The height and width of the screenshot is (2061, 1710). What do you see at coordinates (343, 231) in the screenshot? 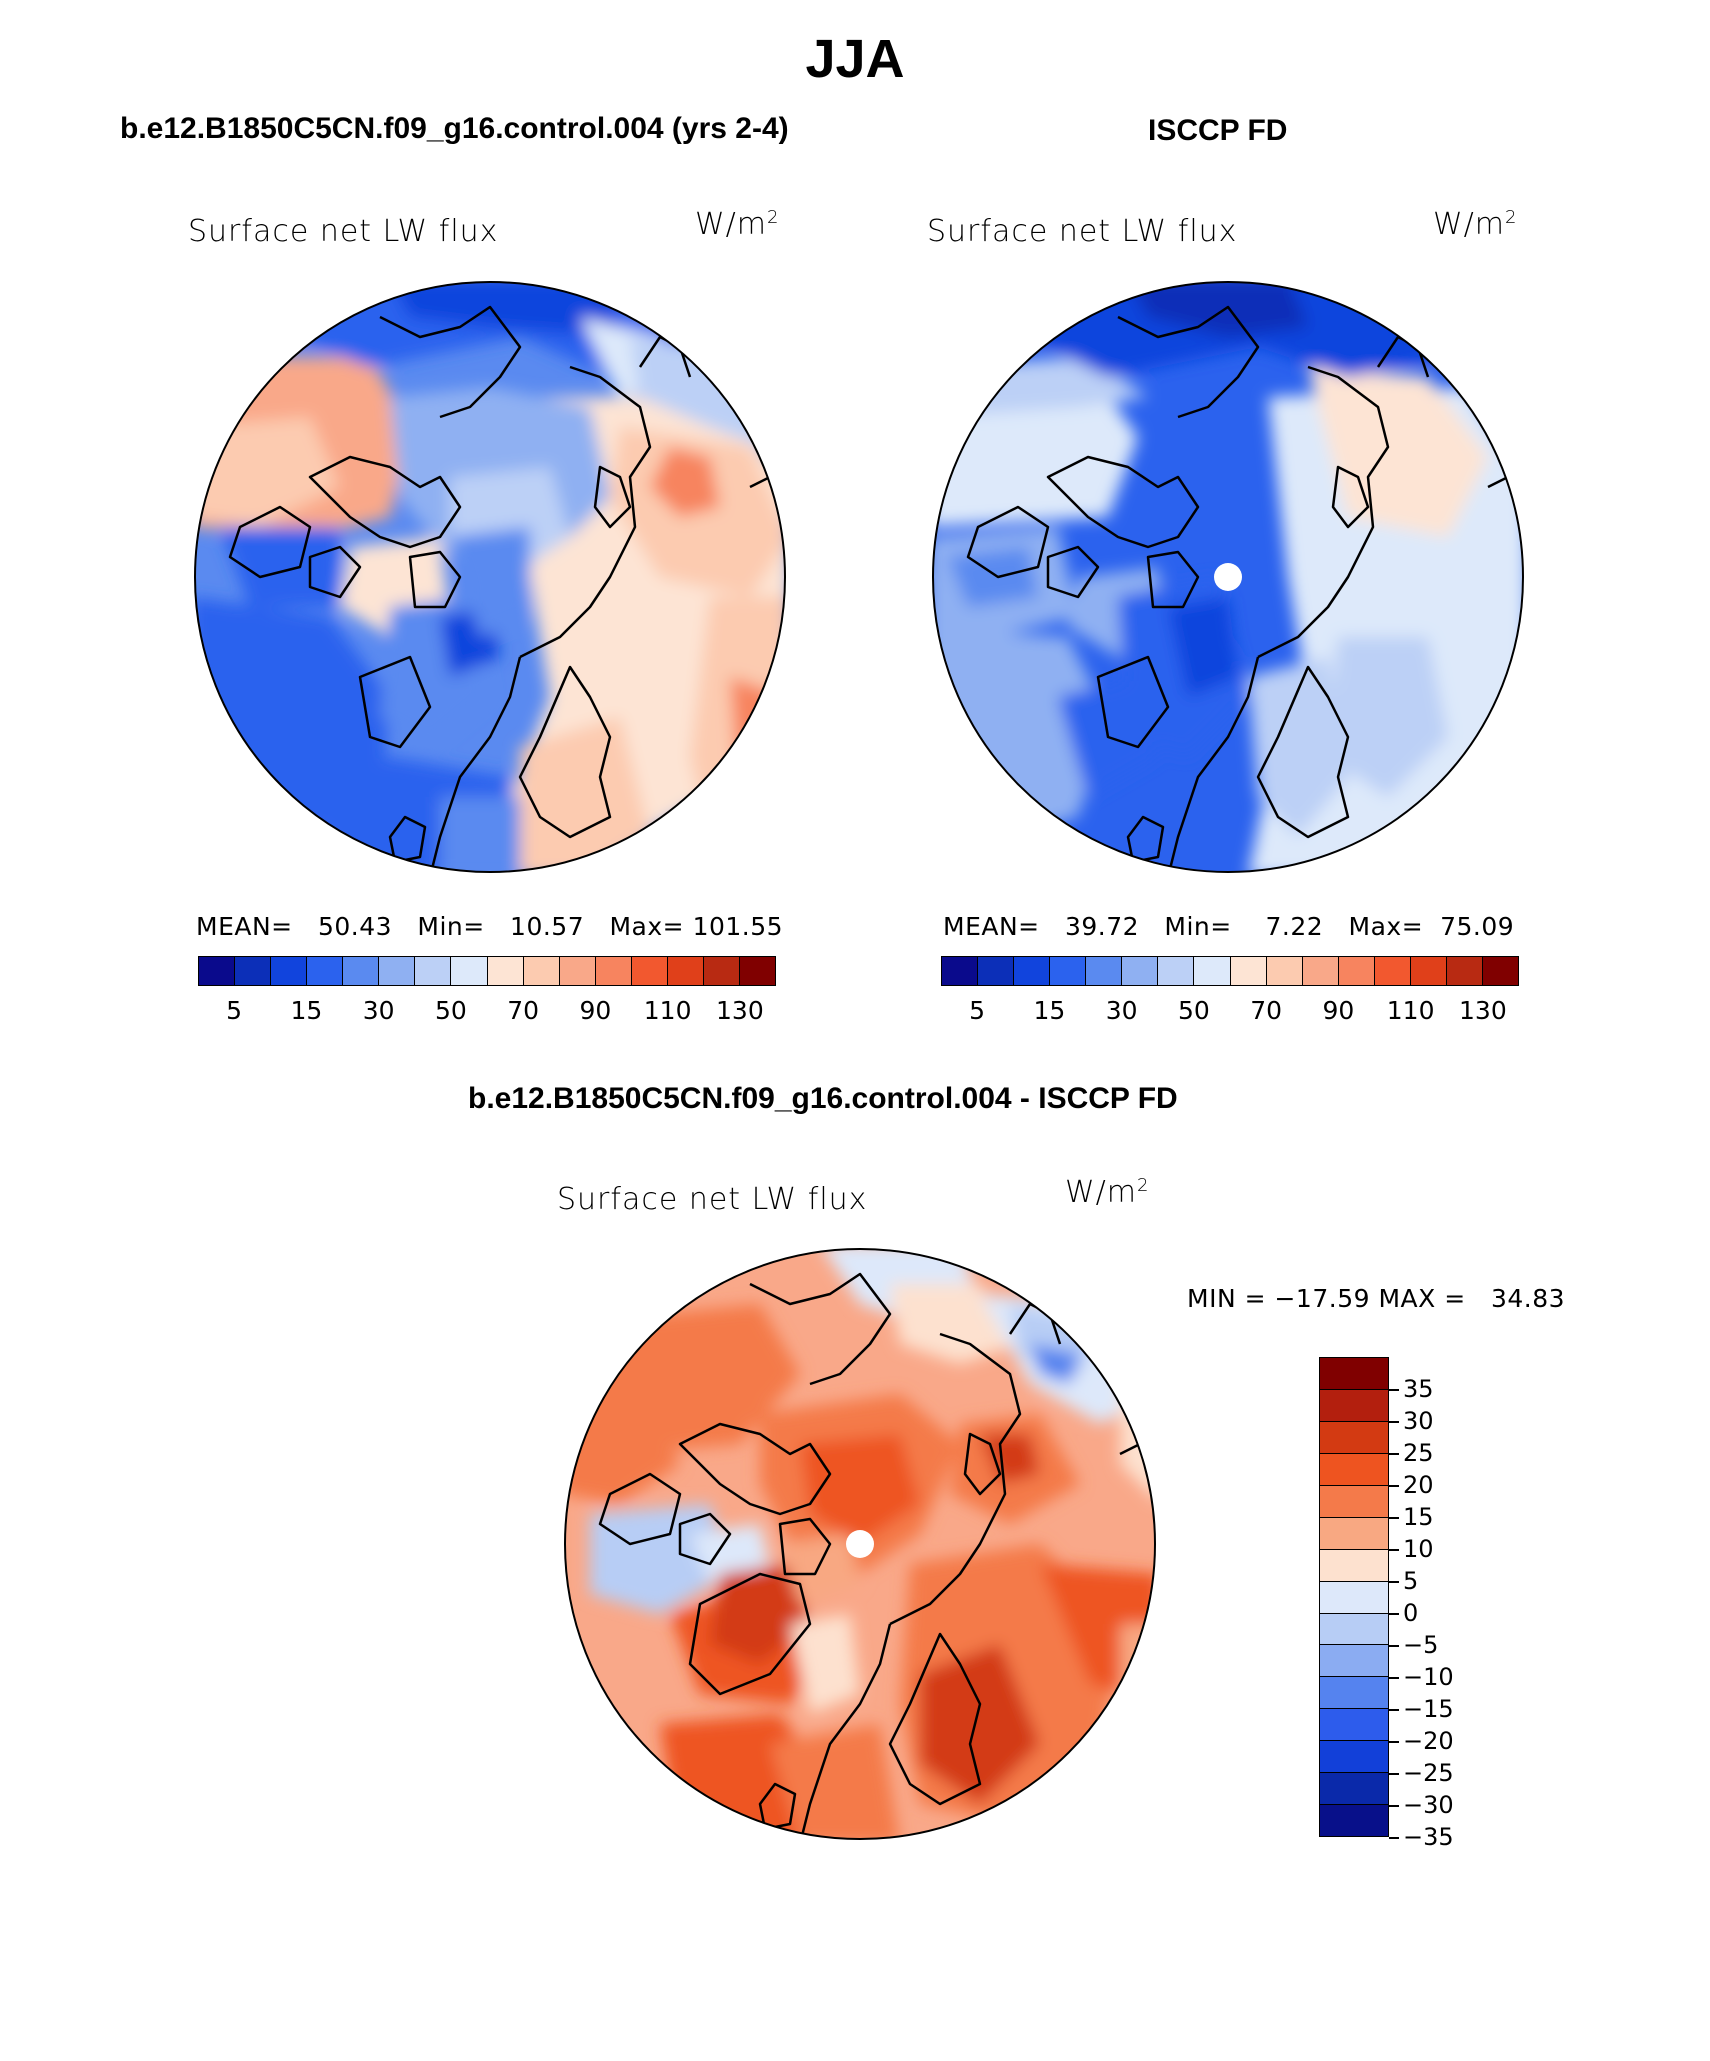
I see `left-variable-label: Surface net LW flux` at bounding box center [343, 231].